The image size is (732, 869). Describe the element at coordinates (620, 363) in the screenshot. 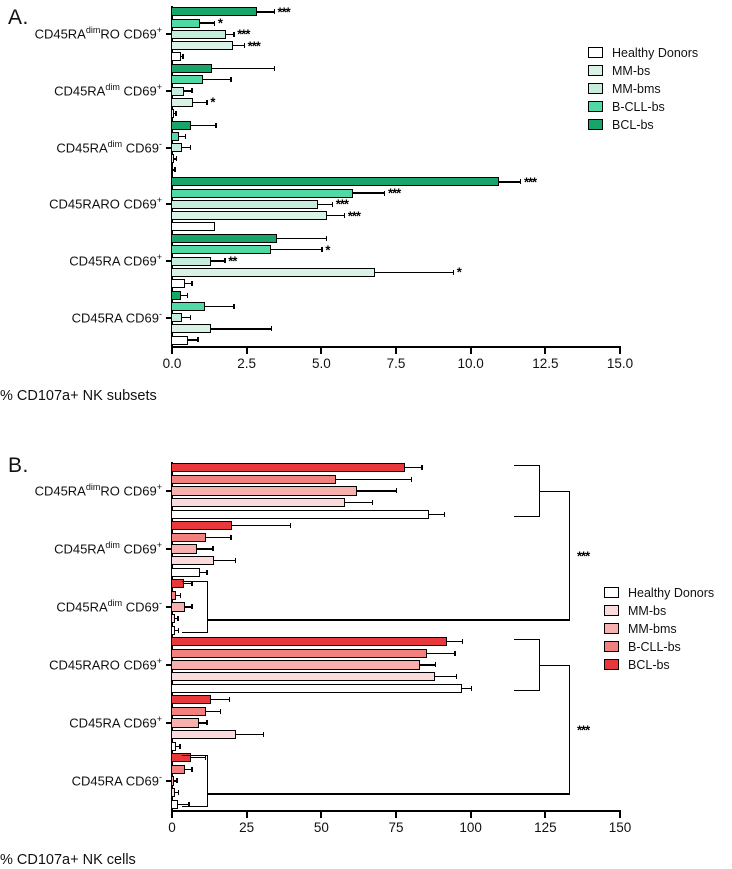

I see `x-axis-tick-label: 15.0` at that location.